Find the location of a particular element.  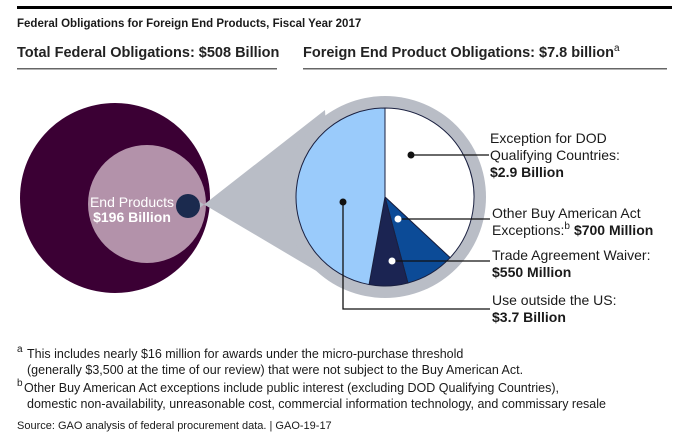

label-dod-2: Qualifying Countries: is located at coordinates (555, 155).